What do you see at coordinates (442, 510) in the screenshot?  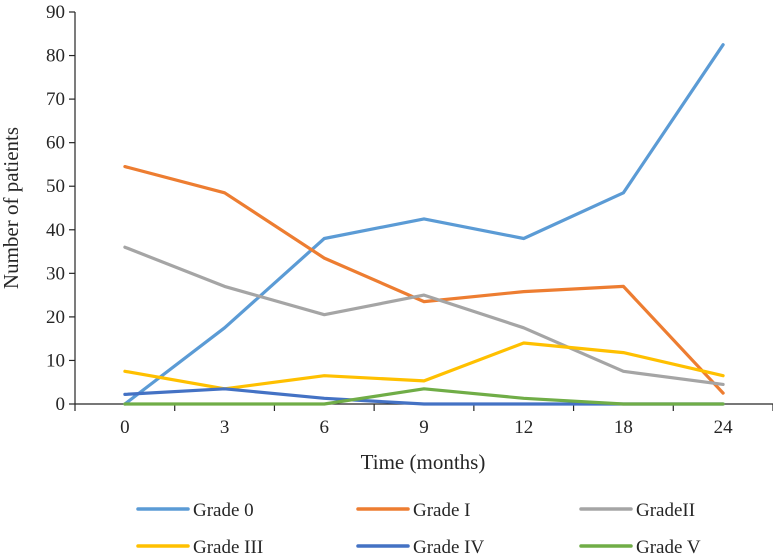 I see `legend-label-grade-i: Grade I` at bounding box center [442, 510].